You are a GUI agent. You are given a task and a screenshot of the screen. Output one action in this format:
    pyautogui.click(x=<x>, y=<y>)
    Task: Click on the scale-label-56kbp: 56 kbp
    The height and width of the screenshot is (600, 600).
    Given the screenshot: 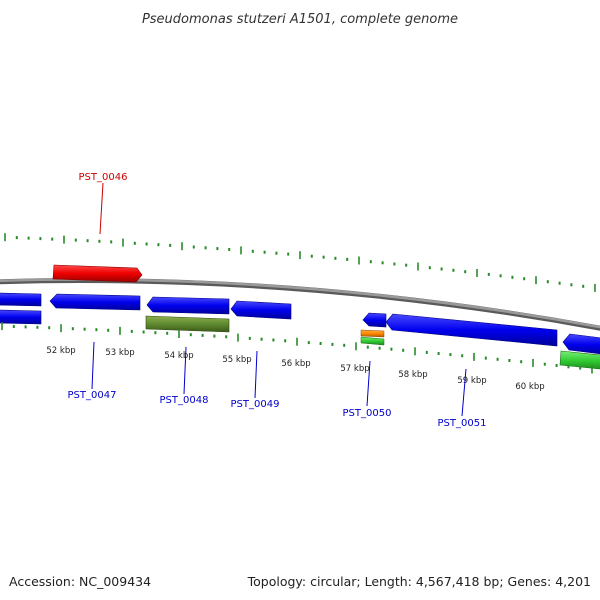 What is the action you would take?
    pyautogui.click(x=295, y=364)
    